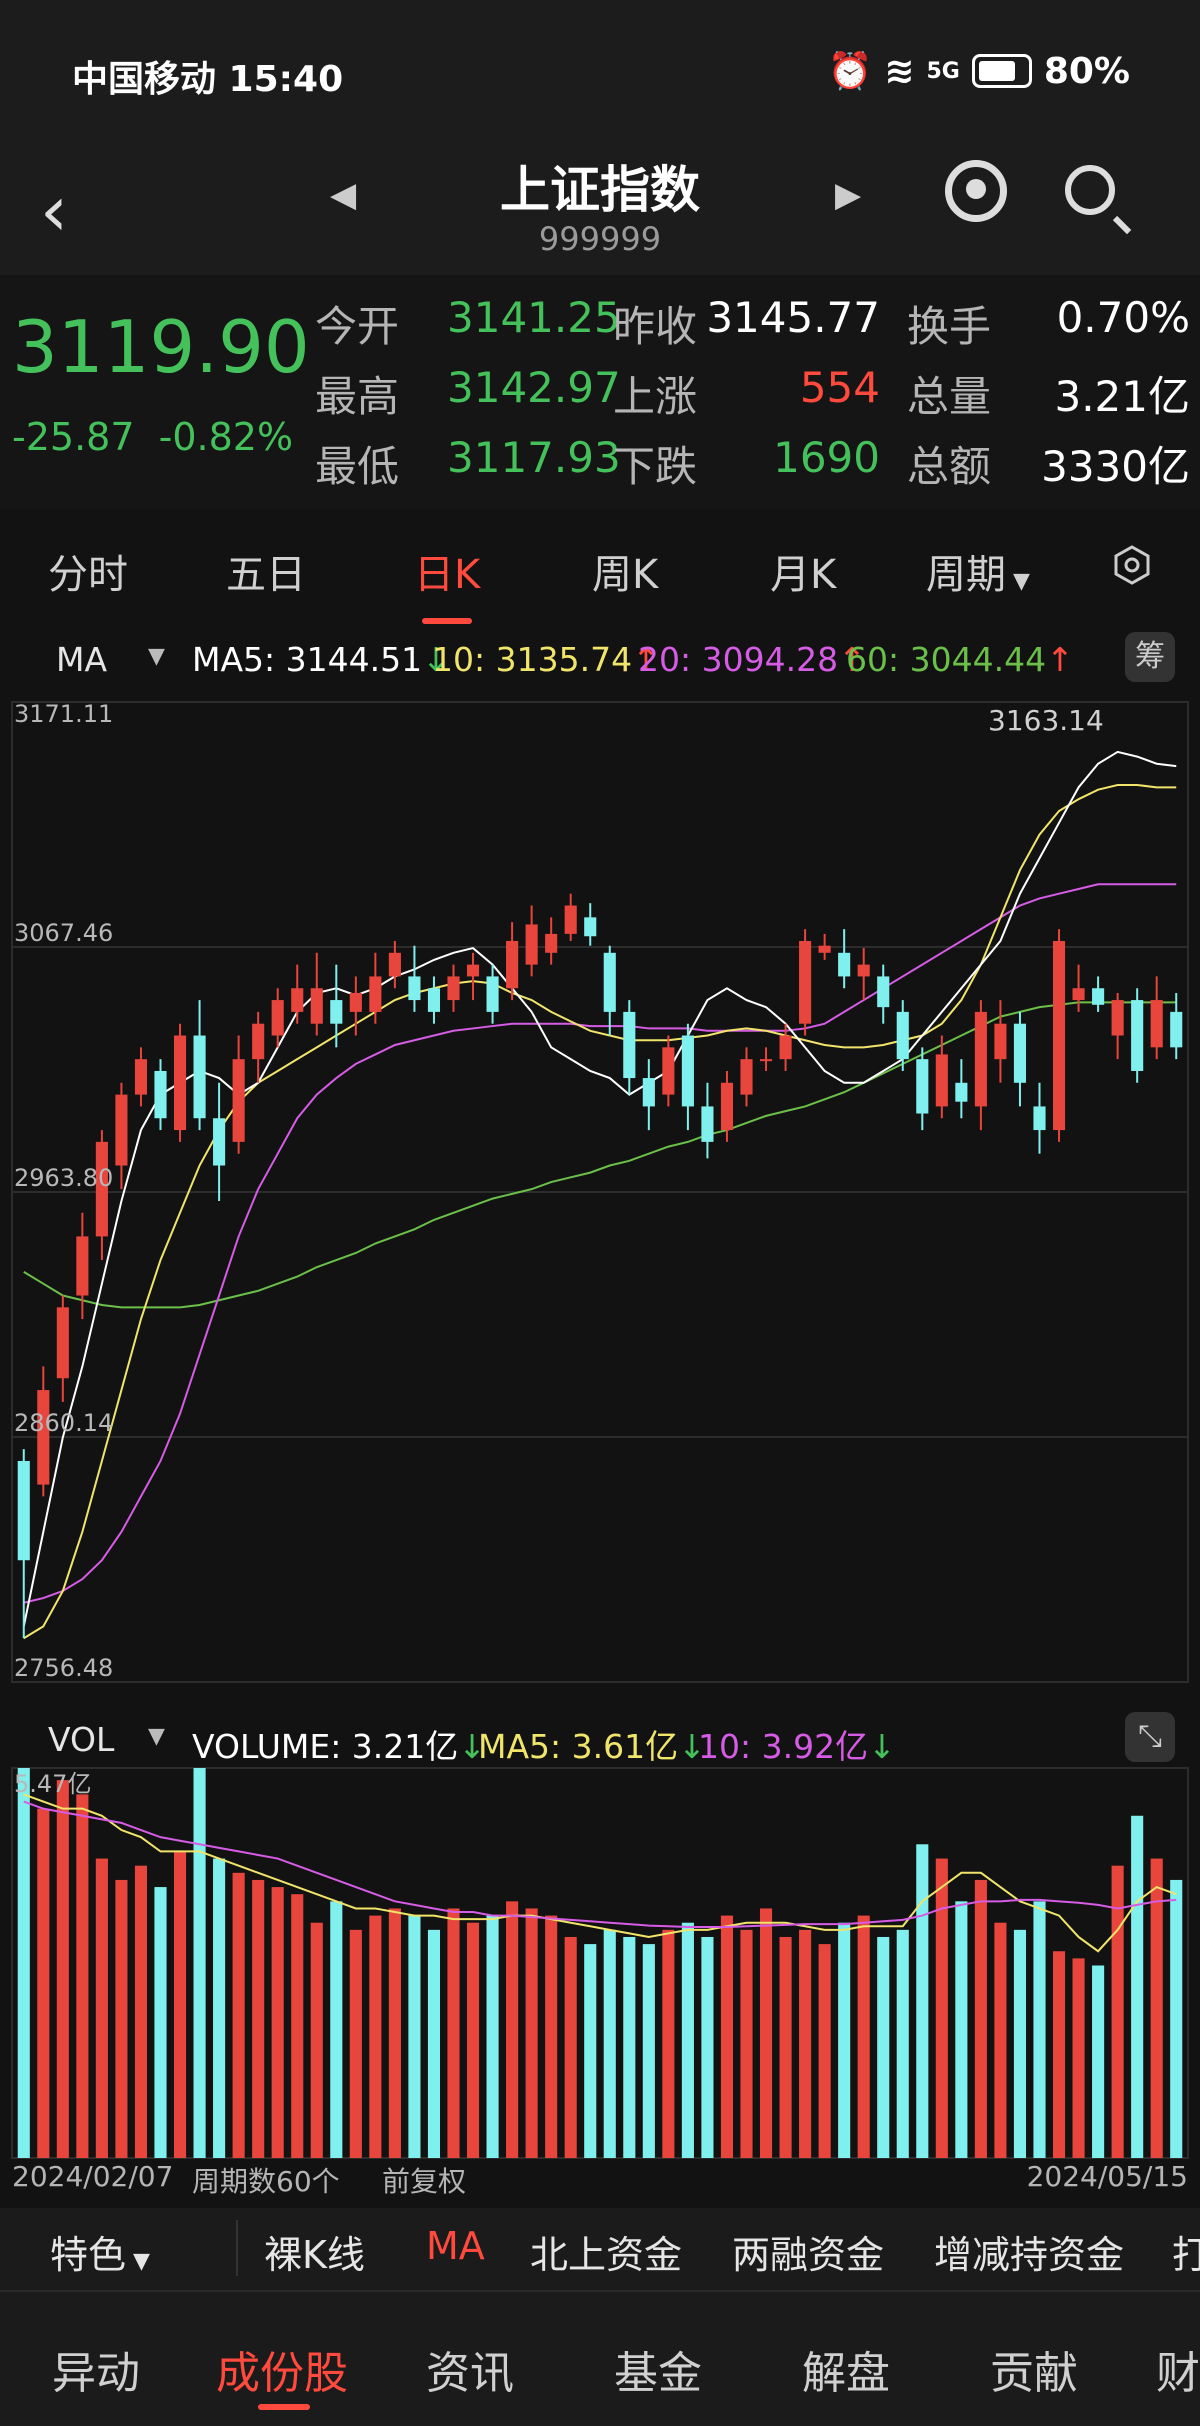 The image size is (1200, 2426). What do you see at coordinates (625, 575) in the screenshot?
I see `tab-weekly-k: 周K` at bounding box center [625, 575].